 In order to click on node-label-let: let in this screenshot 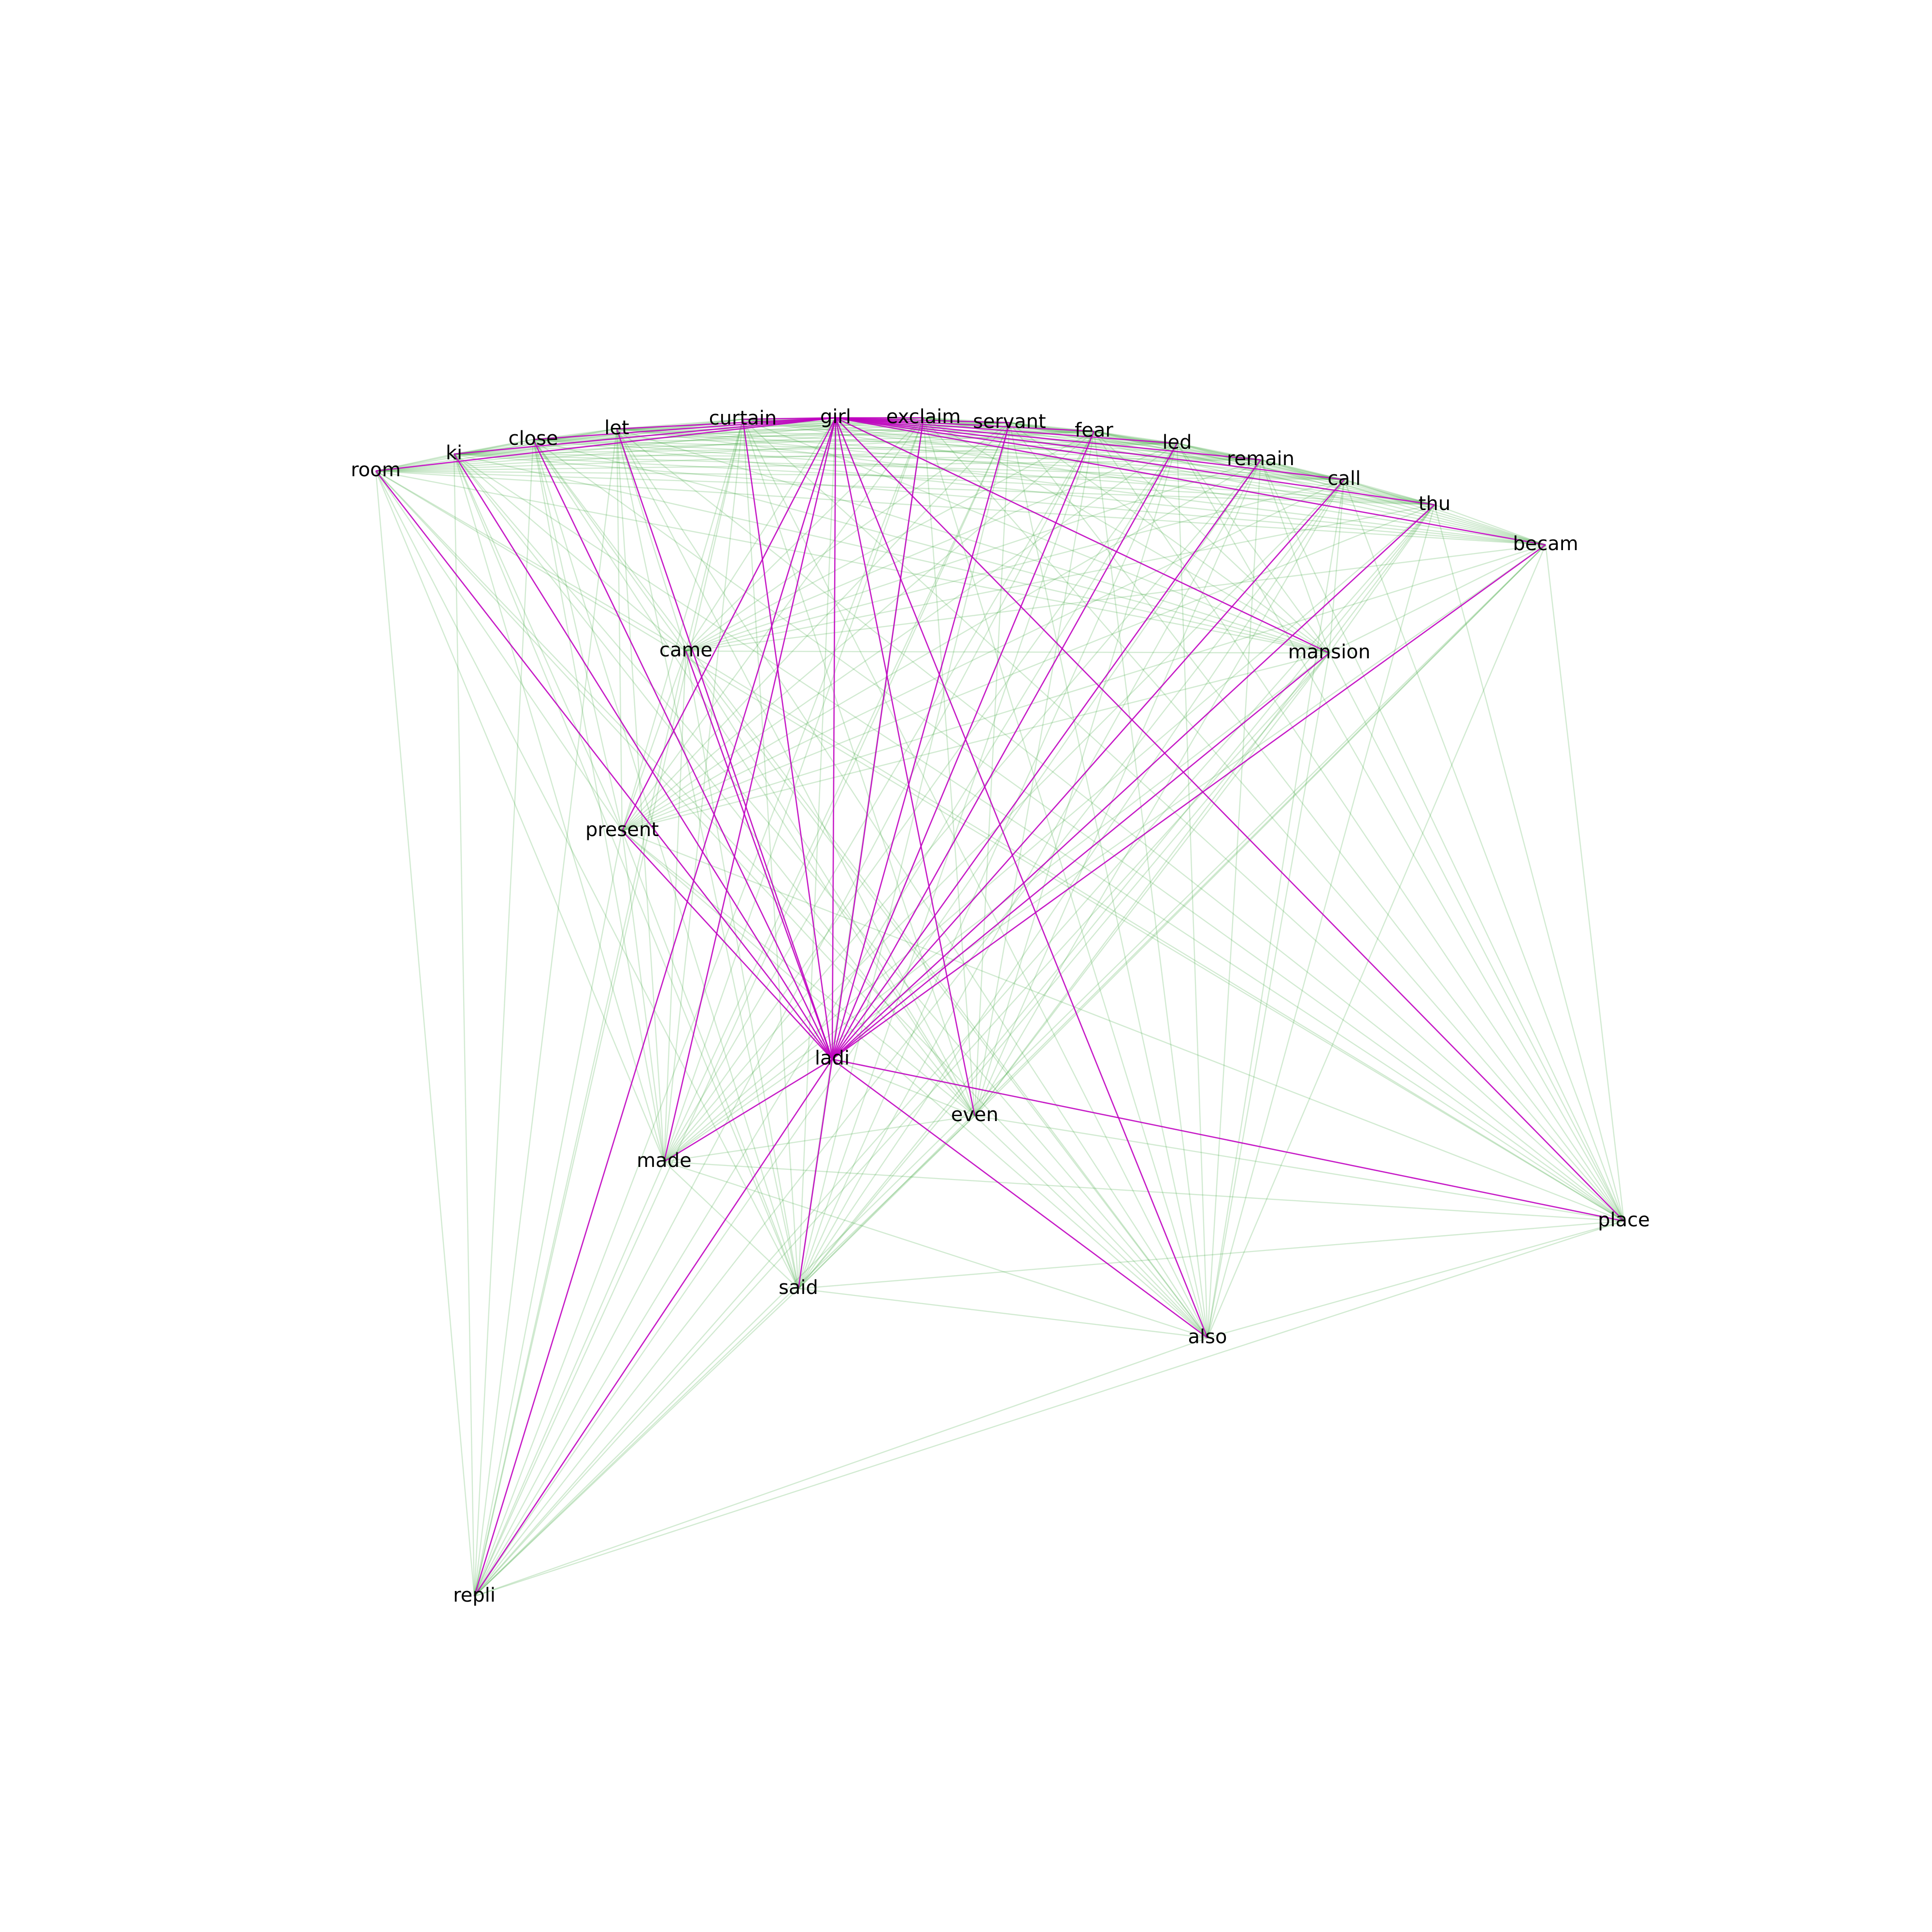, I will do `click(616, 428)`.